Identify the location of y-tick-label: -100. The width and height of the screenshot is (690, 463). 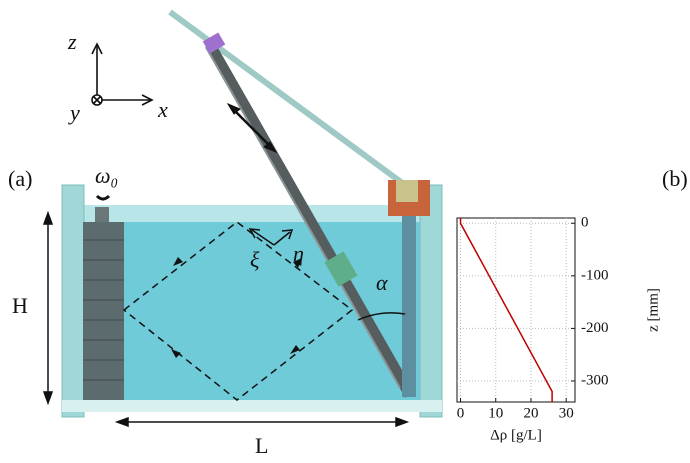
(595, 275).